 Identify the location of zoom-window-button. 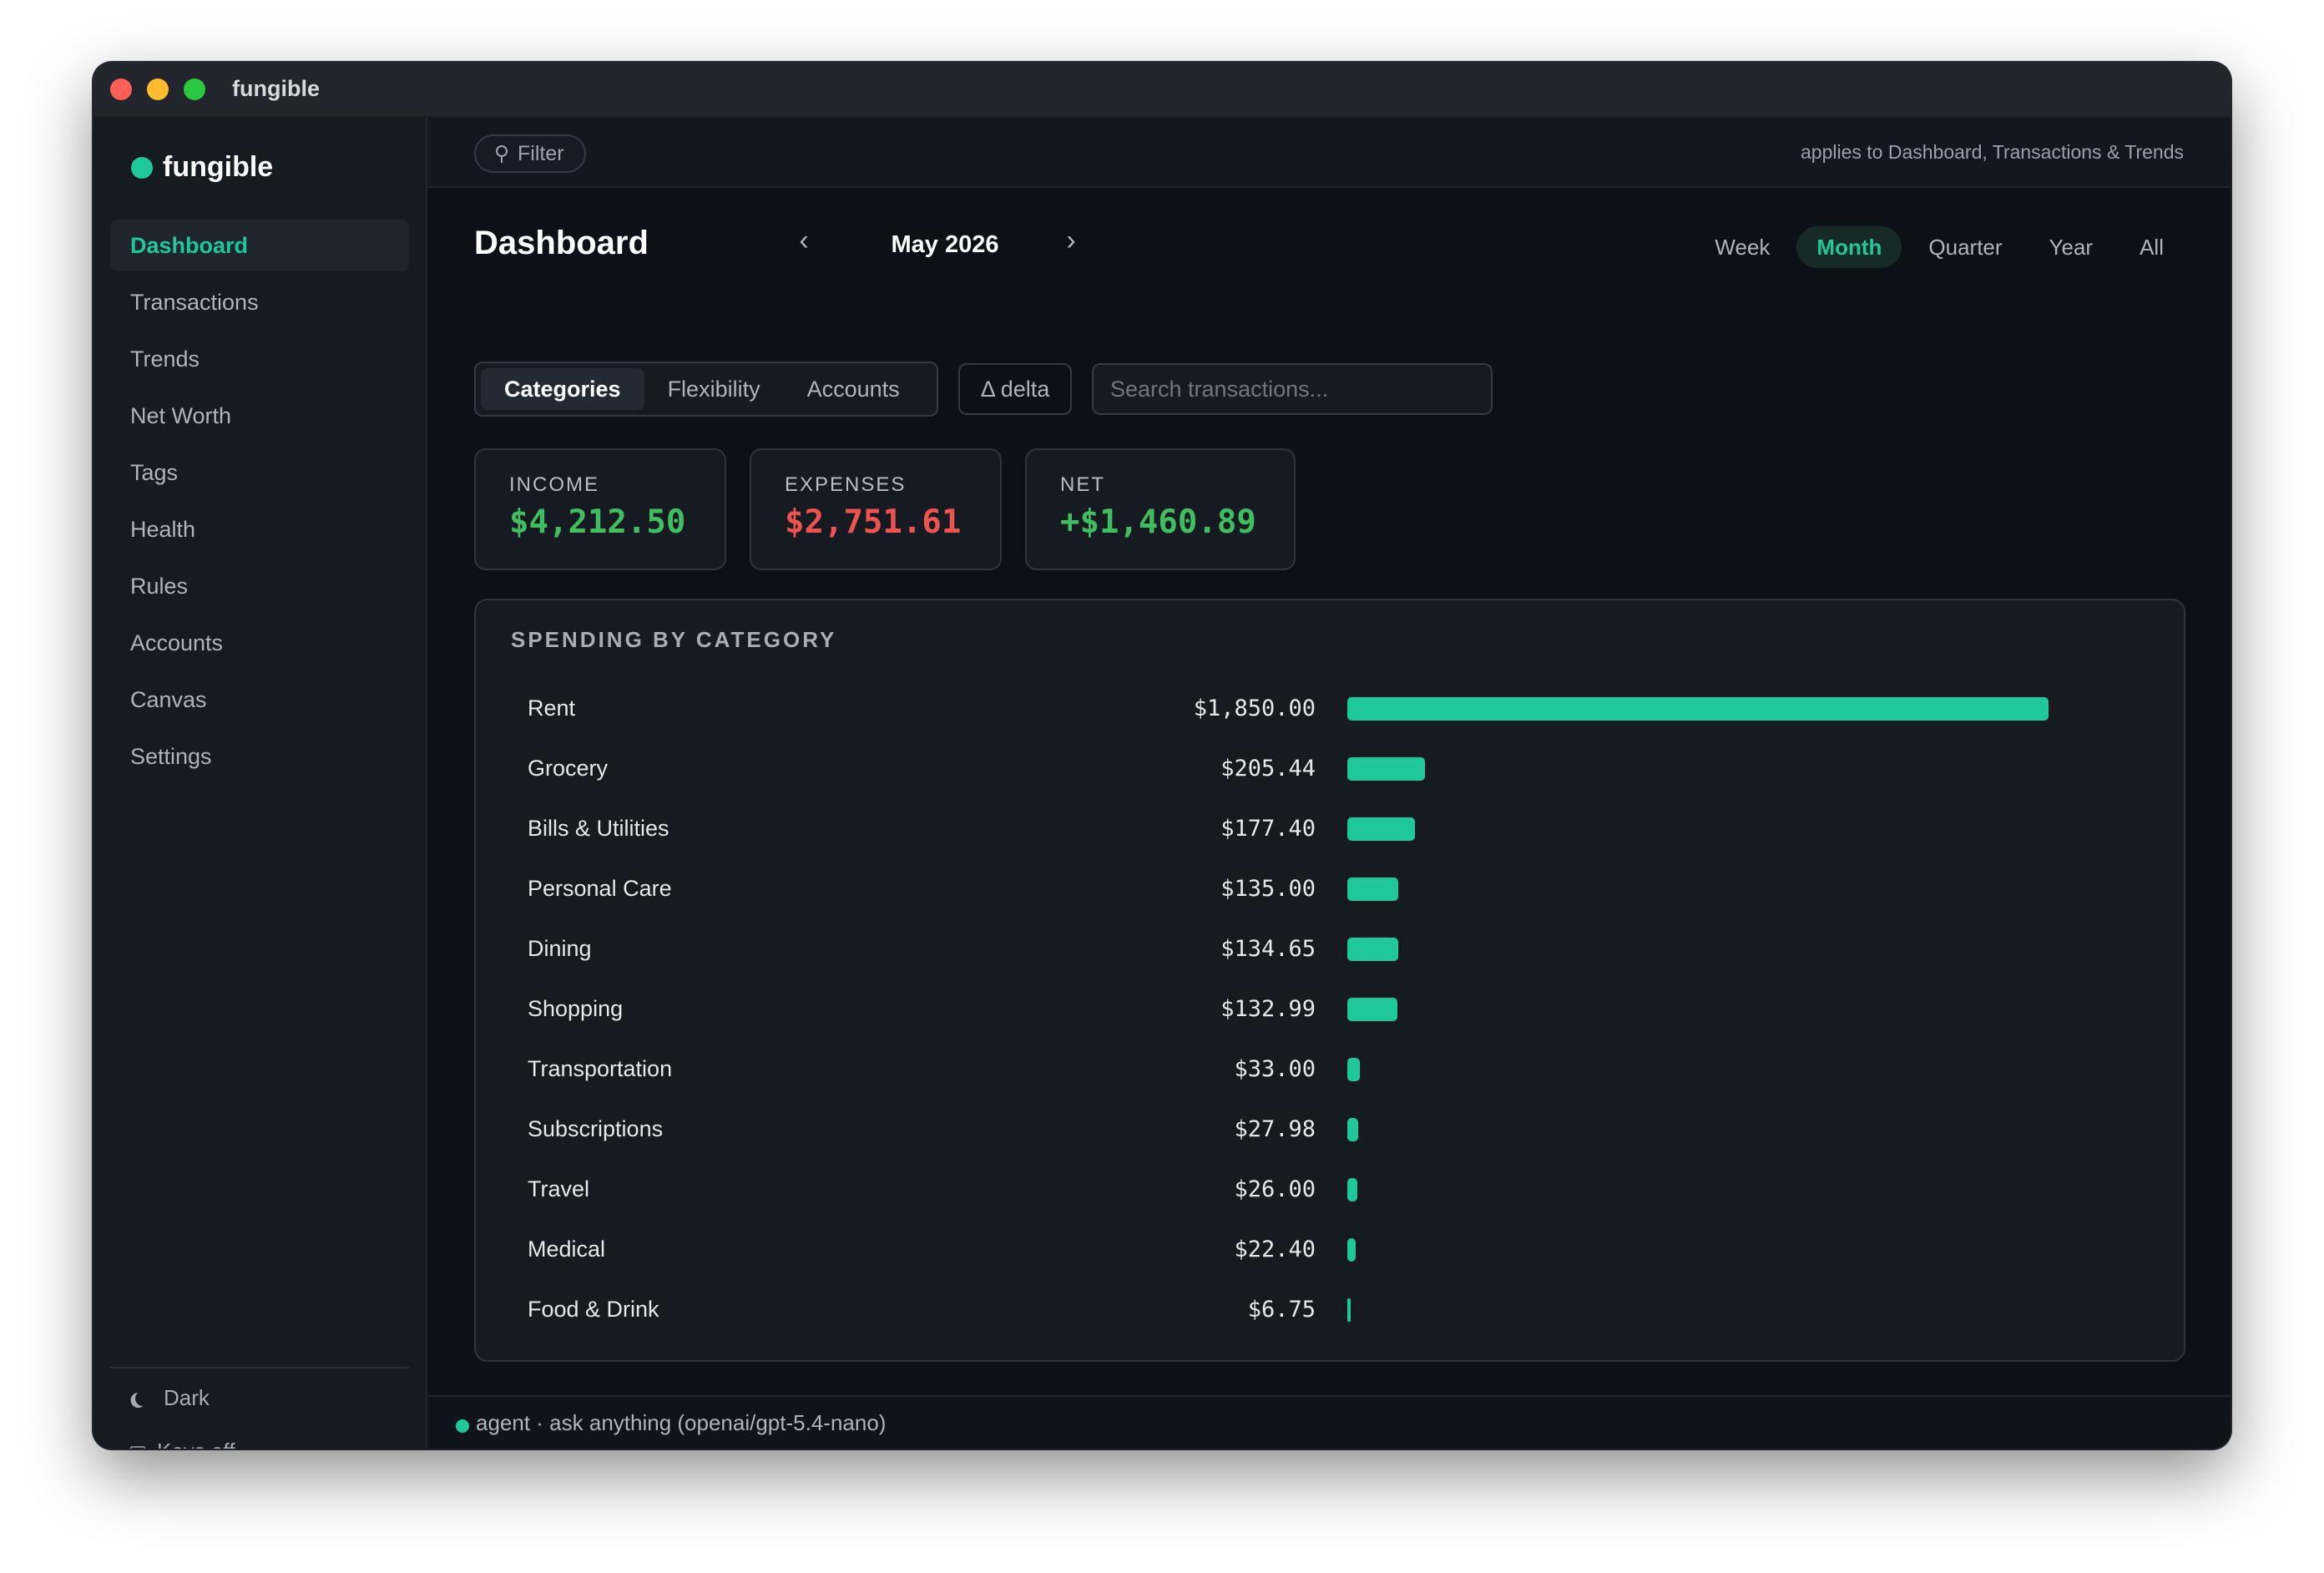
(194, 89).